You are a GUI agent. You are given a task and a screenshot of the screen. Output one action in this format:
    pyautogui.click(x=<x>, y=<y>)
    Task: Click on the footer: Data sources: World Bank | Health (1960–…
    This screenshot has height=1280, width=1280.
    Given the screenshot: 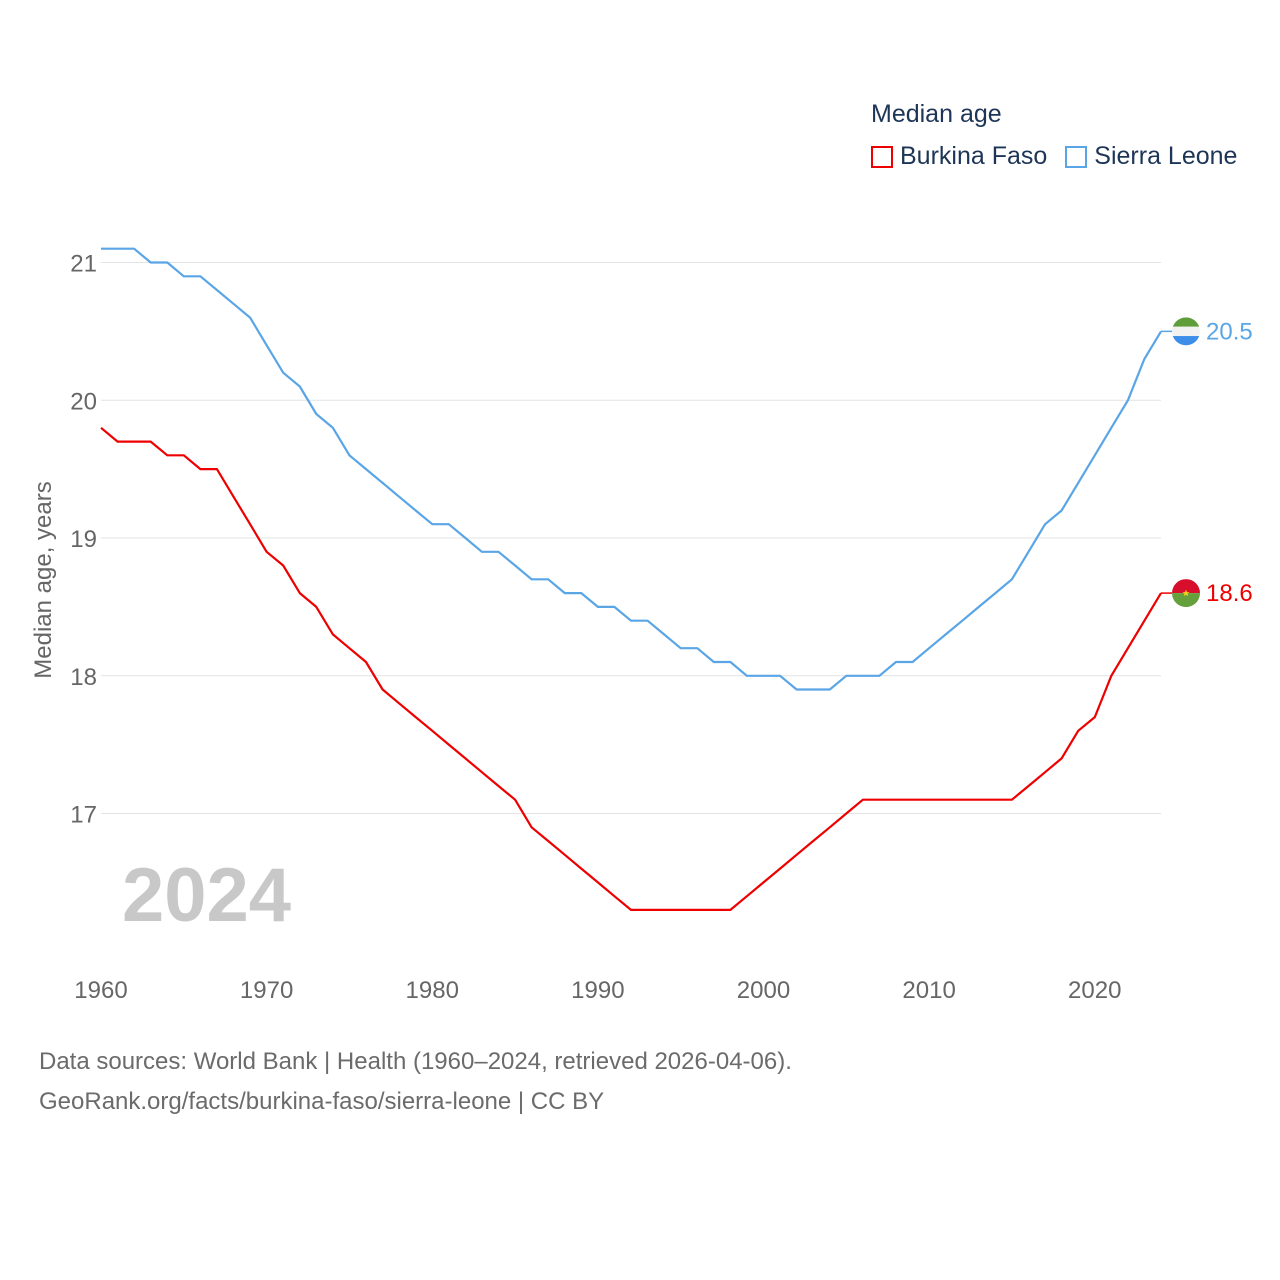 What is the action you would take?
    pyautogui.click(x=415, y=1082)
    